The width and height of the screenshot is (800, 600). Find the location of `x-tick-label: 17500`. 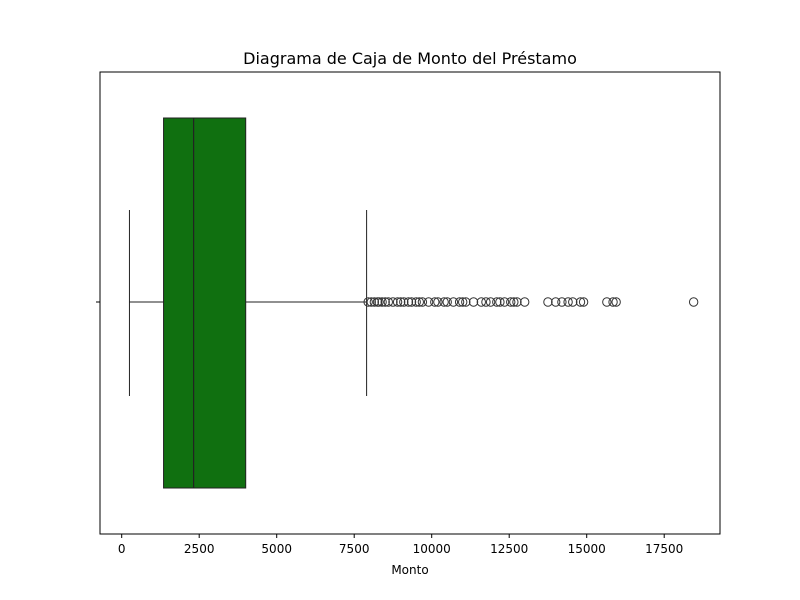

x-tick-label: 17500 is located at coordinates (664, 549).